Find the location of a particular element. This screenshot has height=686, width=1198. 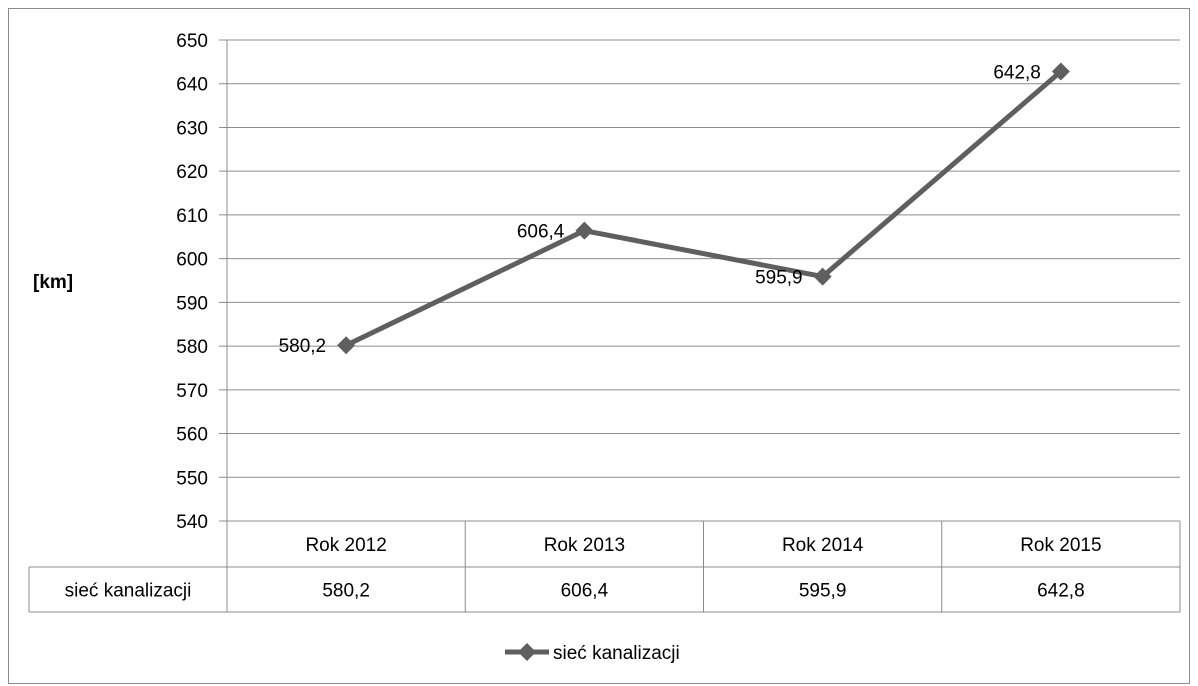

table-row-label: sieć kanalizacji is located at coordinates (128, 591).